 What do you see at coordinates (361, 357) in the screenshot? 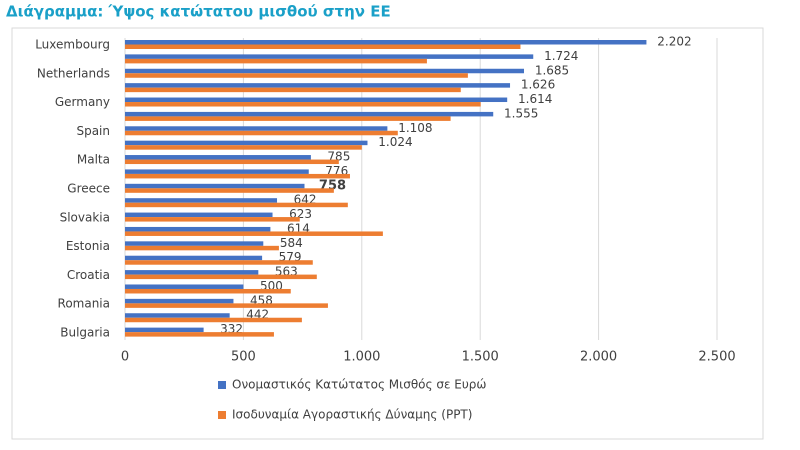
I see `x-tick-label: 1.000` at bounding box center [361, 357].